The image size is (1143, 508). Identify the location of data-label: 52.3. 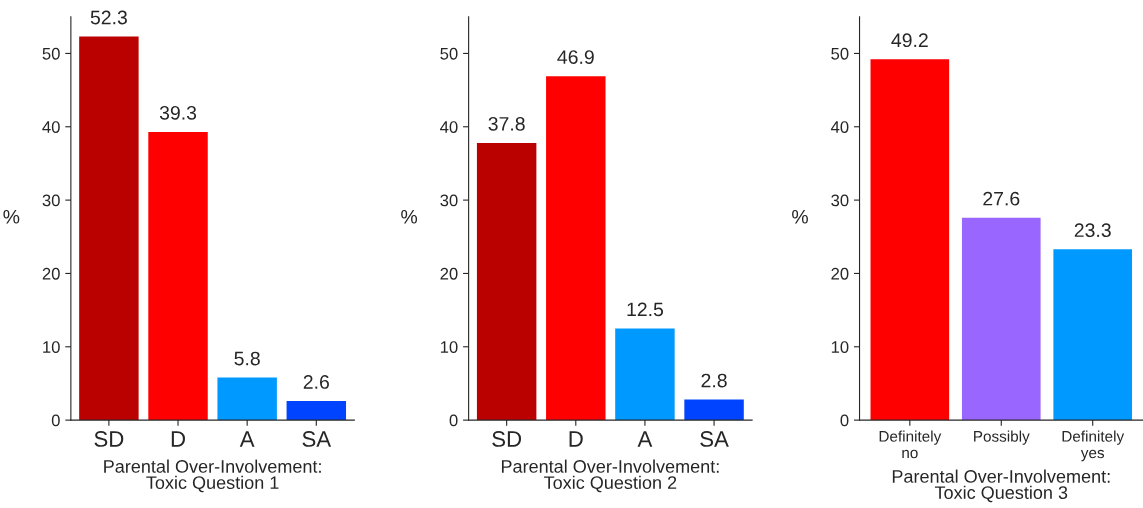
(108, 17).